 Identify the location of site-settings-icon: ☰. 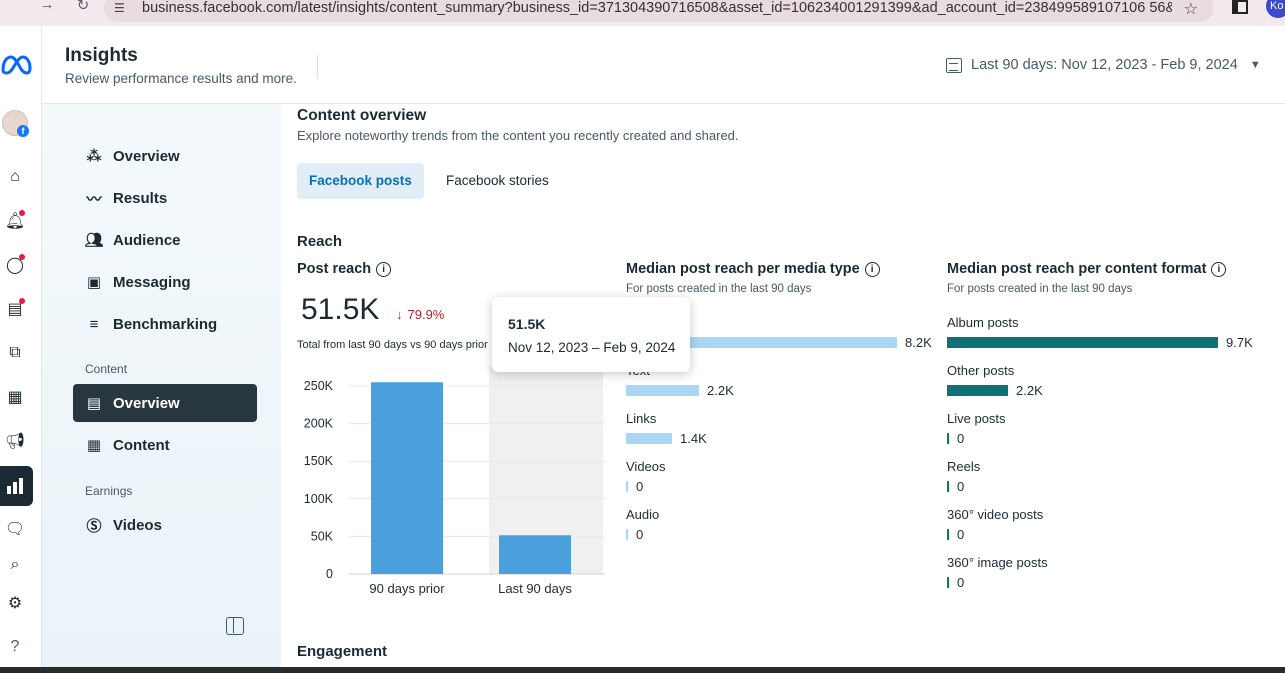
(119, 8).